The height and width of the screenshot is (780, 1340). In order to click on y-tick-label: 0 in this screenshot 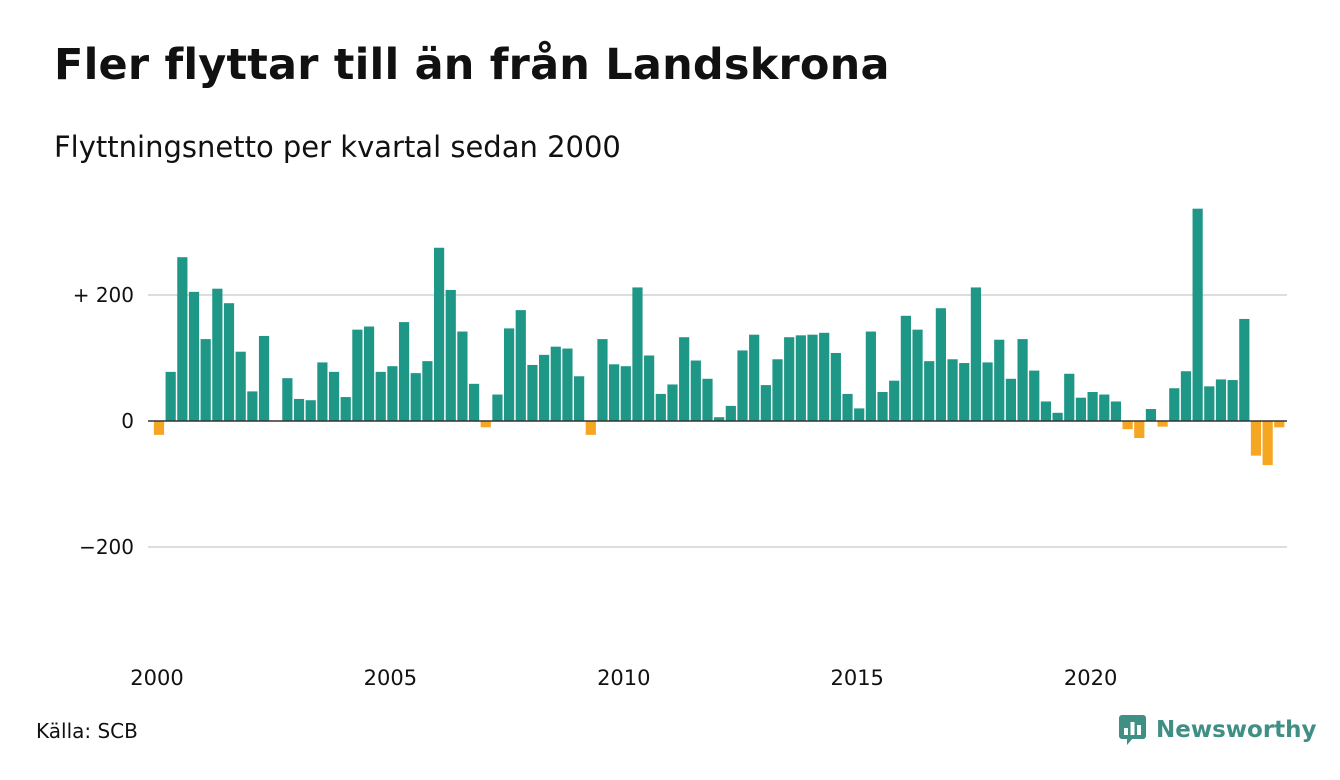, I will do `click(127, 421)`.